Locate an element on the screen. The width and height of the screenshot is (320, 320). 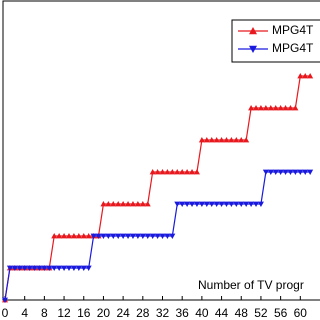
x-tick-label: 0 is located at coordinates (5, 313).